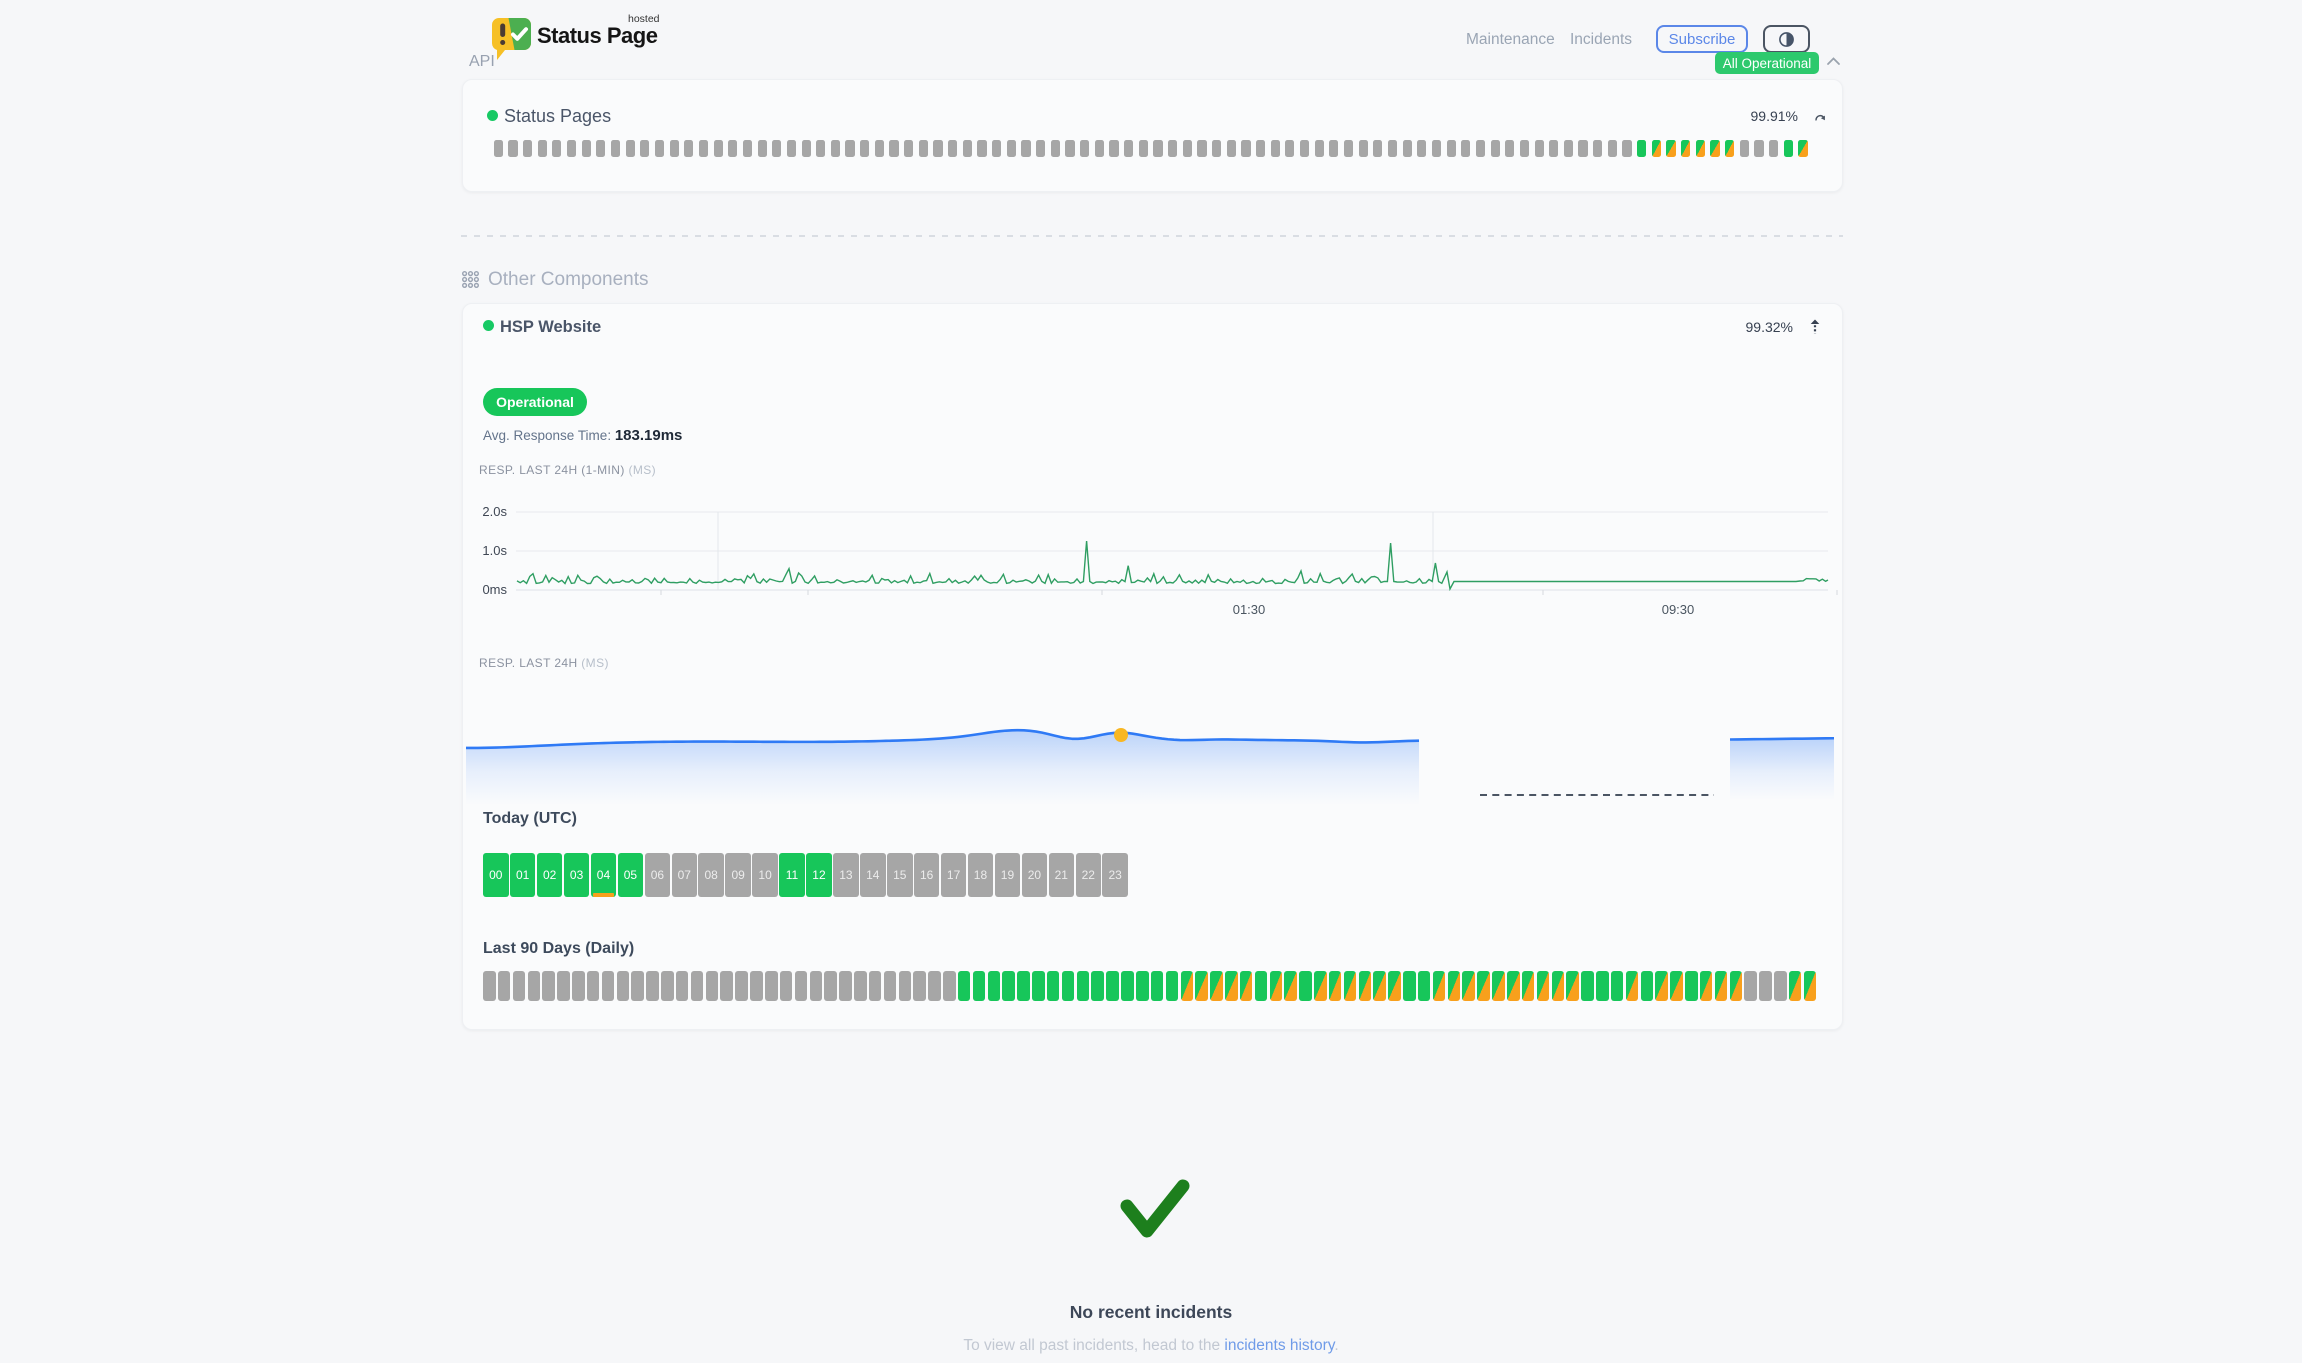  Describe the element at coordinates (494, 511) in the screenshot. I see `svg-text: 2.0s` at that location.